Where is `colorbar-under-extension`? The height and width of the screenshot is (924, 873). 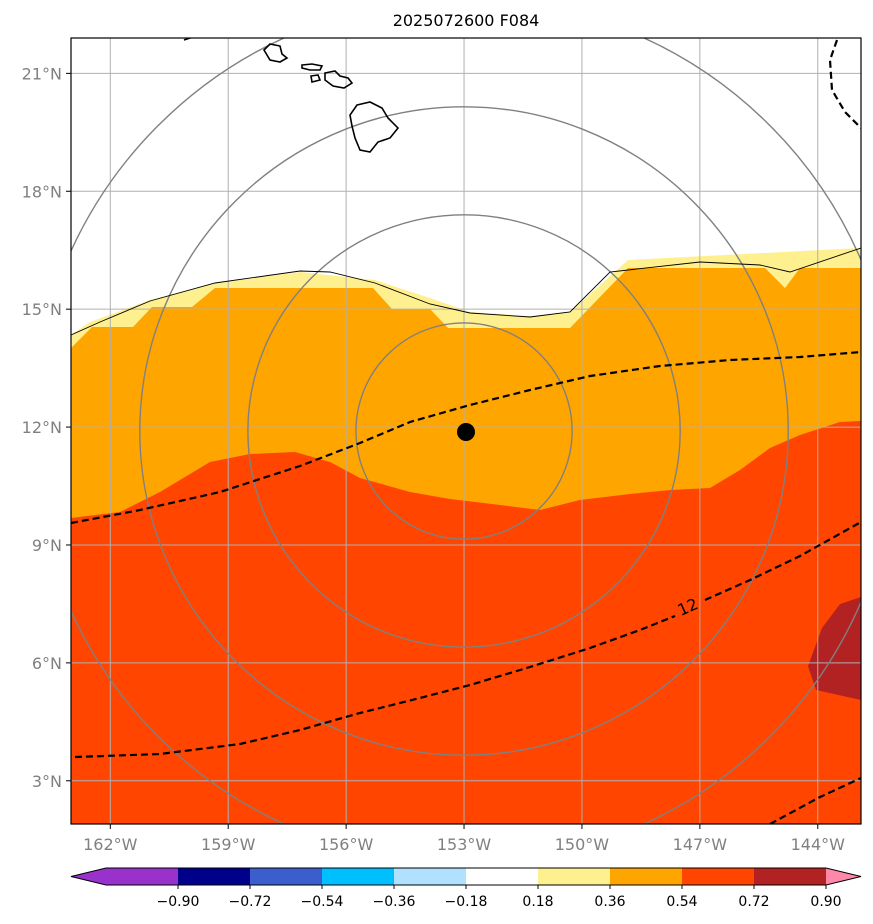
colorbar-under-extension is located at coordinates (88, 876).